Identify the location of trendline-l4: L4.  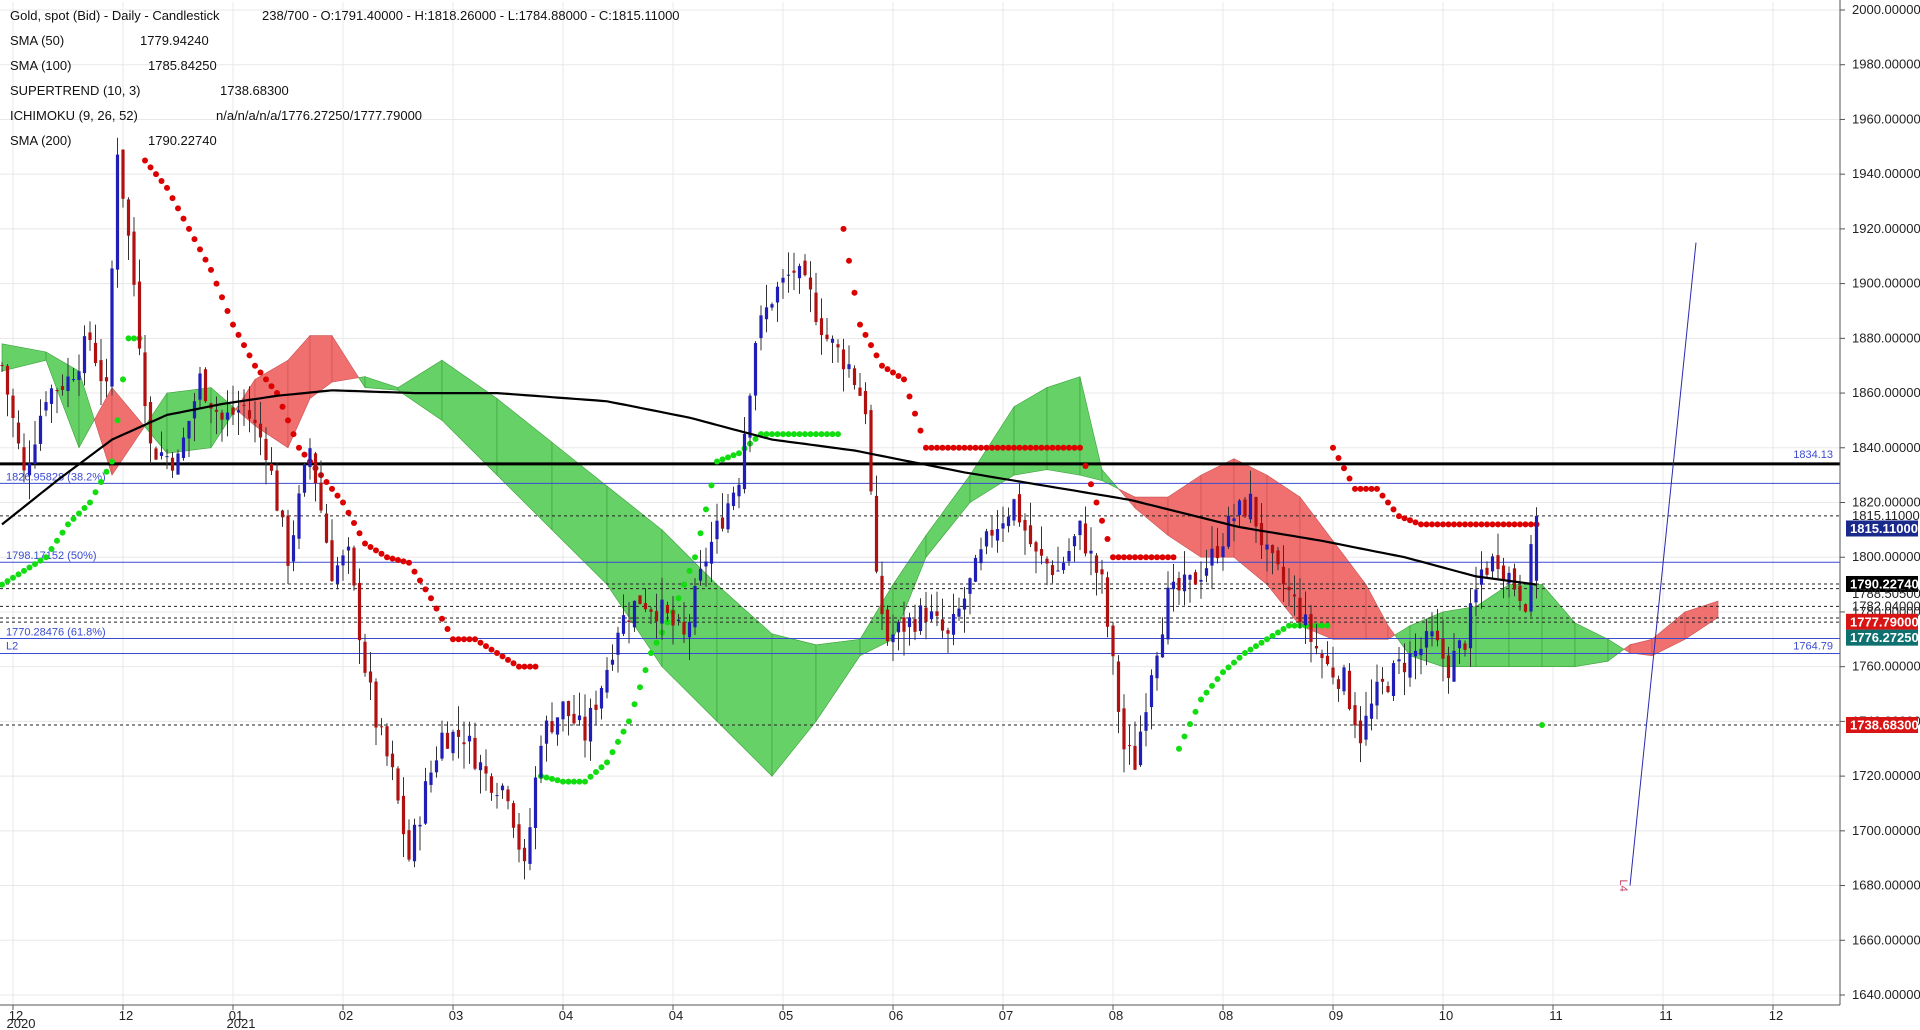
(1657, 567).